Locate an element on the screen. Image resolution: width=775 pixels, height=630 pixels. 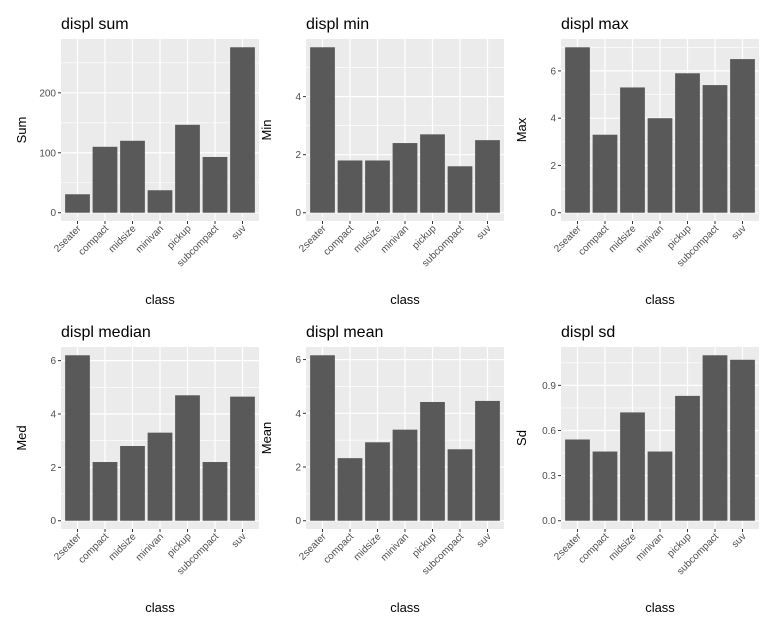
chart-title: displ sum is located at coordinates (95, 24).